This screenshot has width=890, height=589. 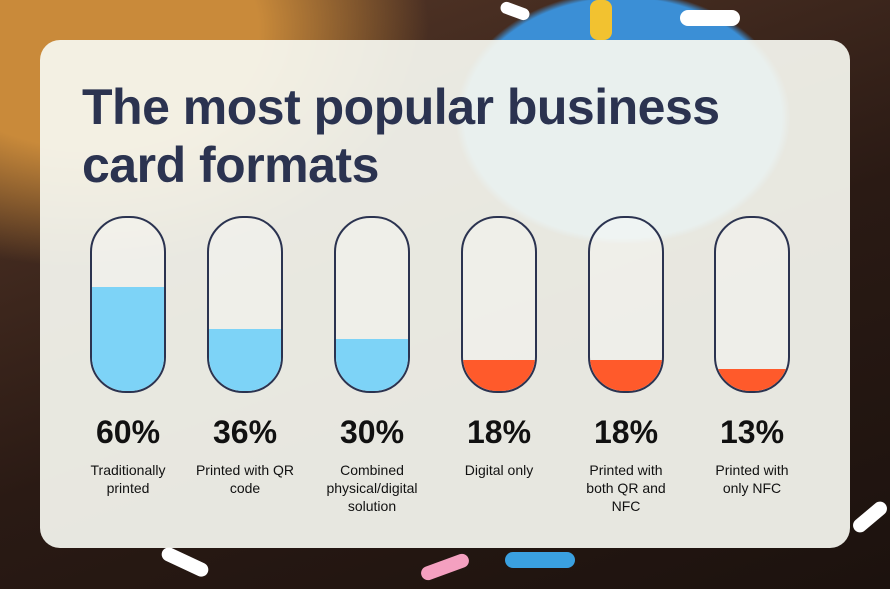 I want to click on bar-column: 36% Printed with QR code, so click(x=245, y=356).